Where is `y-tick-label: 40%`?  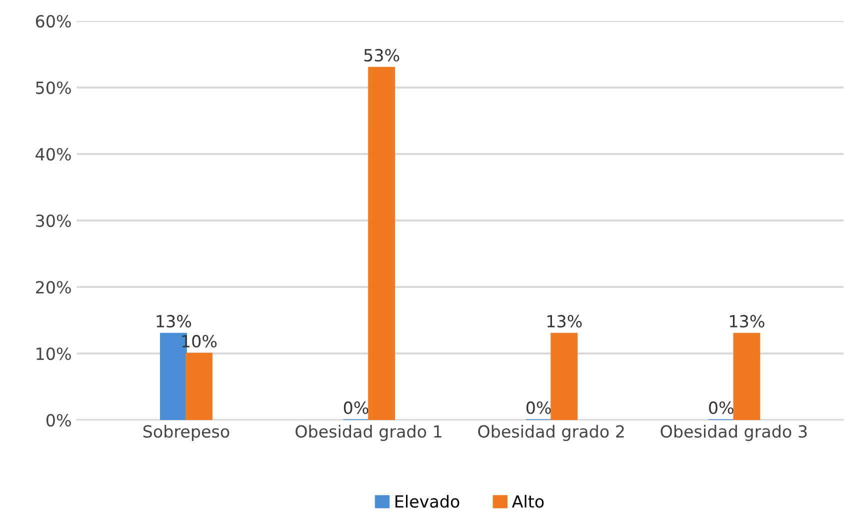
y-tick-label: 40% is located at coordinates (53, 154).